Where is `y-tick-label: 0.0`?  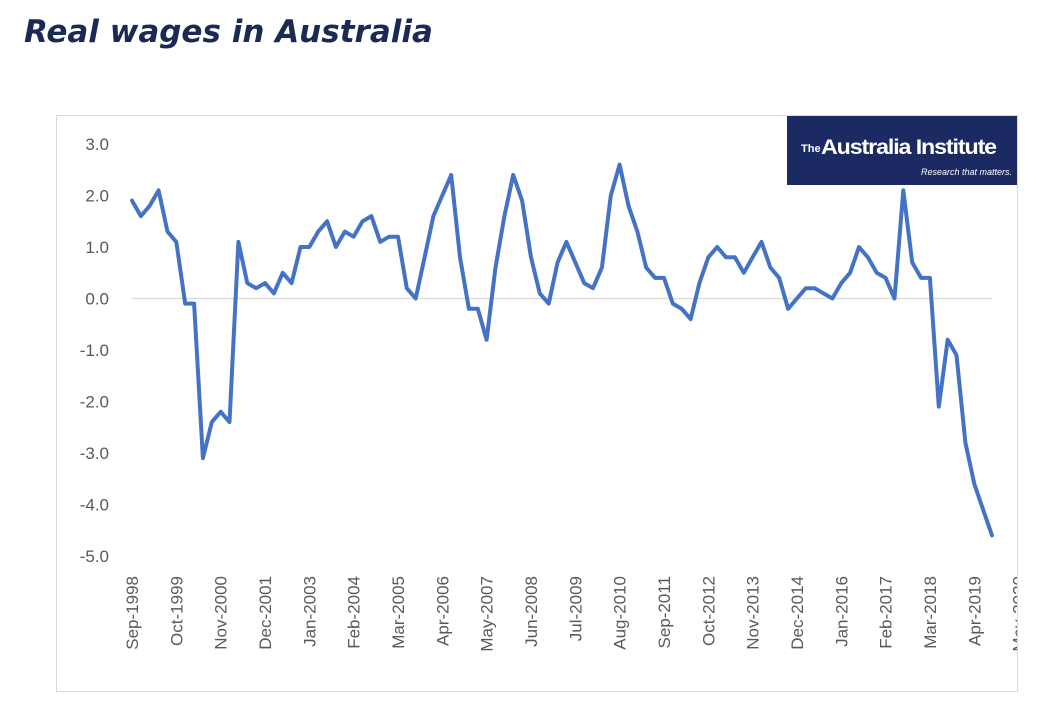 y-tick-label: 0.0 is located at coordinates (97, 299).